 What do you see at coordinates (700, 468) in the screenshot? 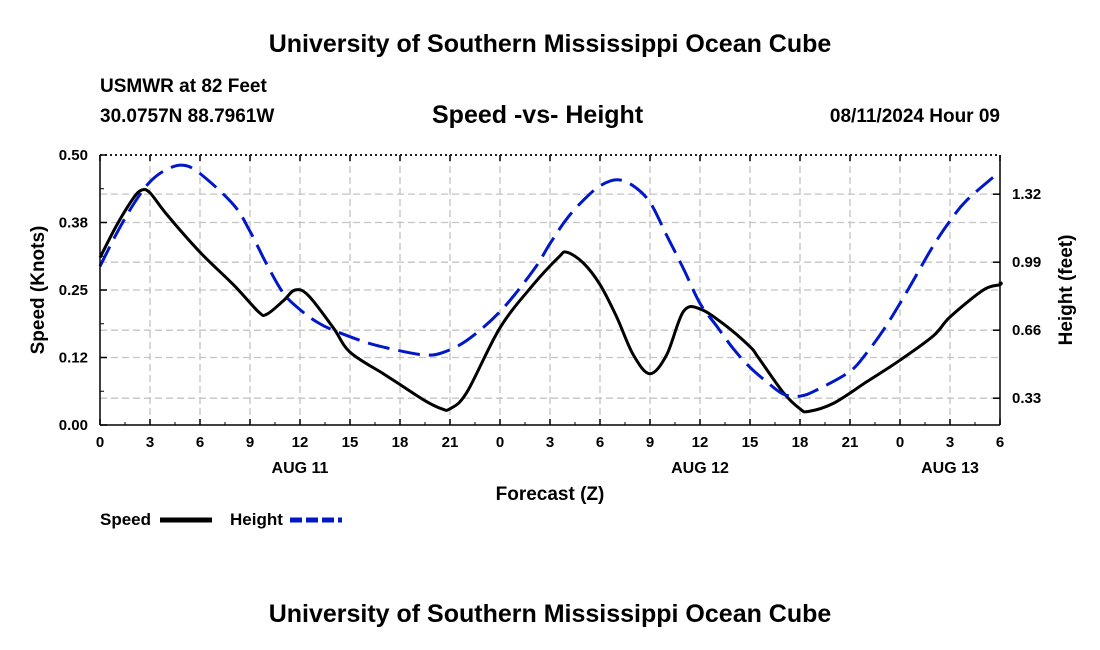
I see `date-label: AUG 12` at bounding box center [700, 468].